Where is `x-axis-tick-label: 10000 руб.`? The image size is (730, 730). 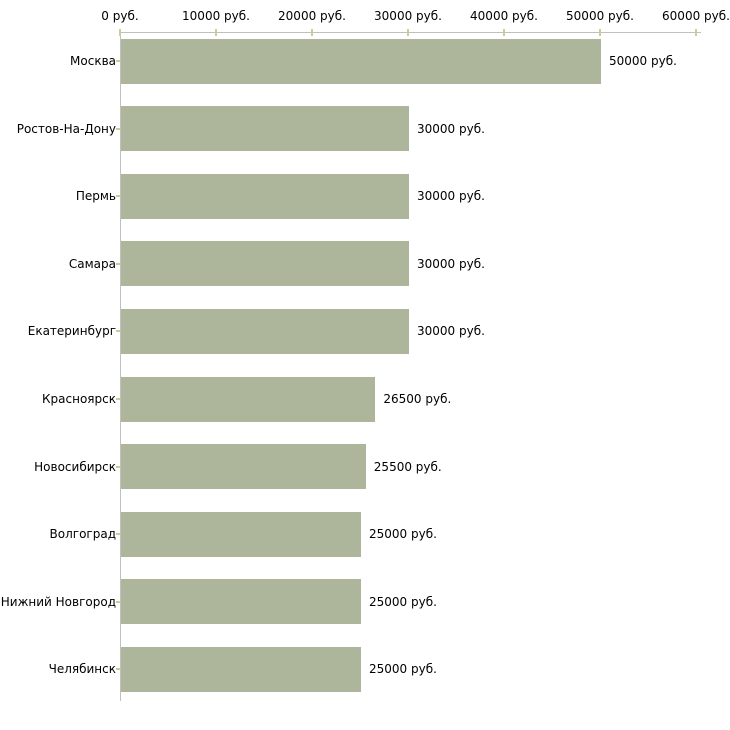
x-axis-tick-label: 10000 руб. is located at coordinates (216, 16).